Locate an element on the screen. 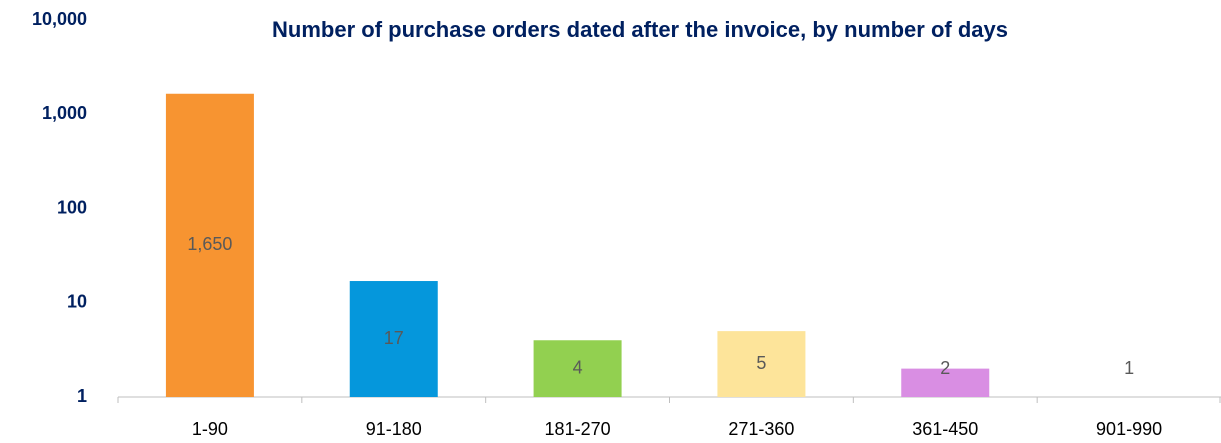 This screenshot has height=443, width=1221. x-tick-label: 901-990 is located at coordinates (1129, 429).